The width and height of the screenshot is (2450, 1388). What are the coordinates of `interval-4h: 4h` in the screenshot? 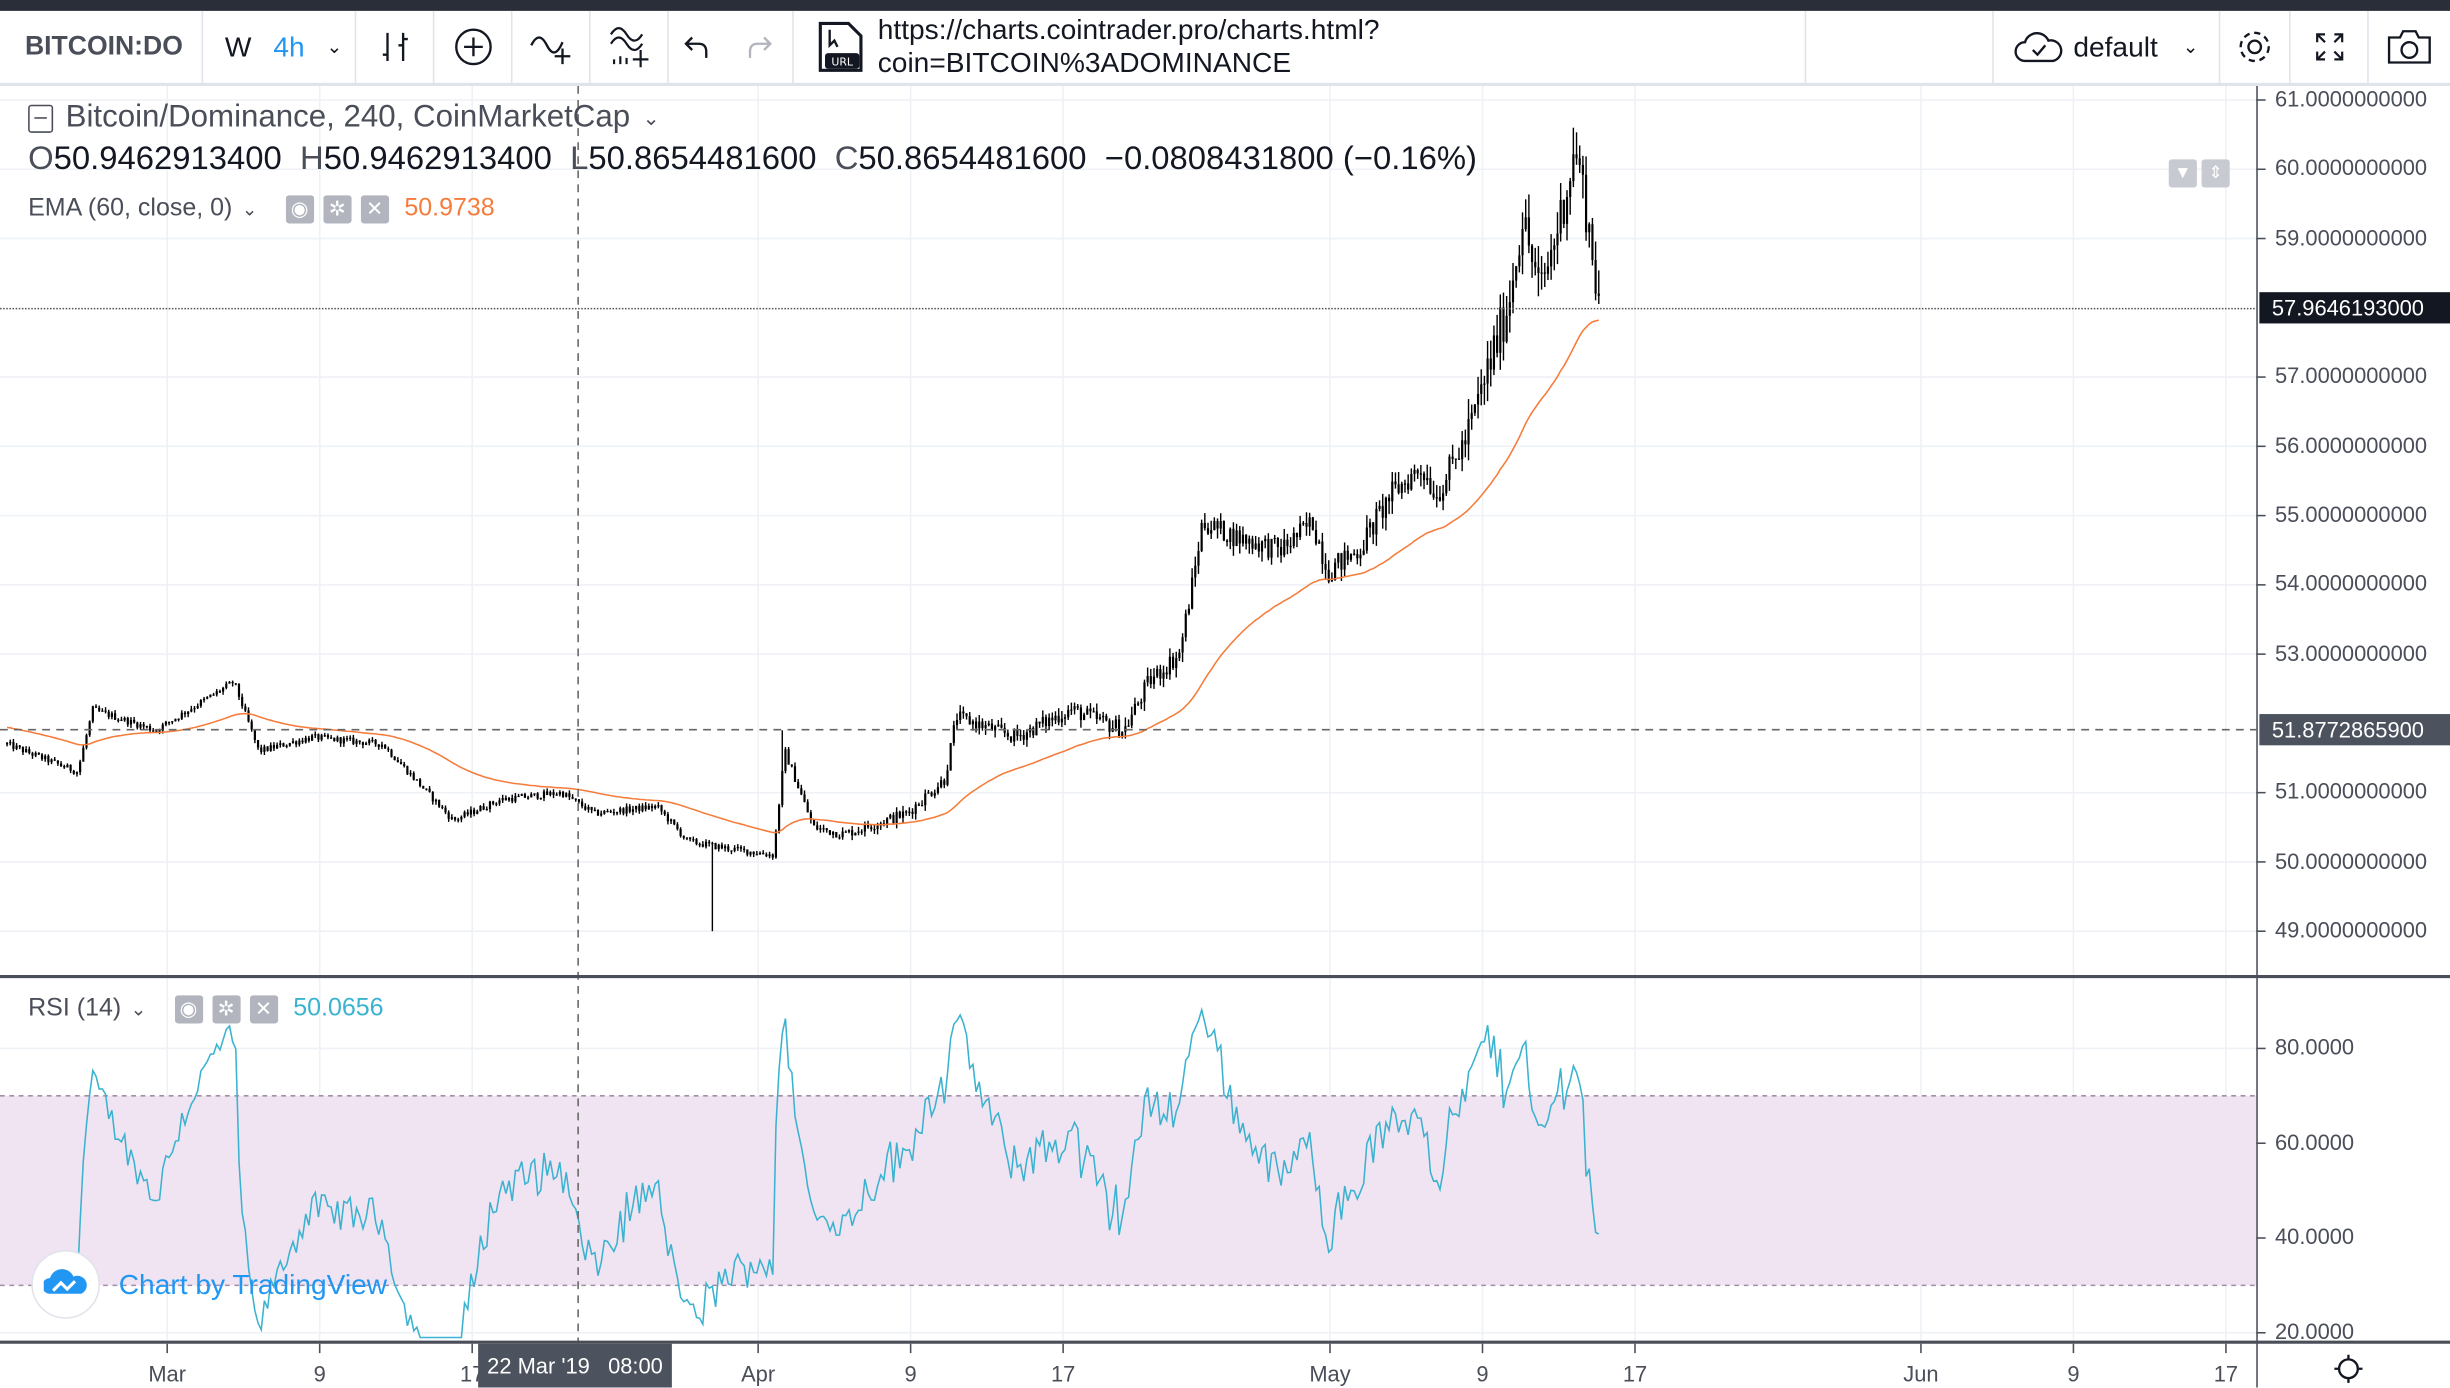 It's located at (289, 46).